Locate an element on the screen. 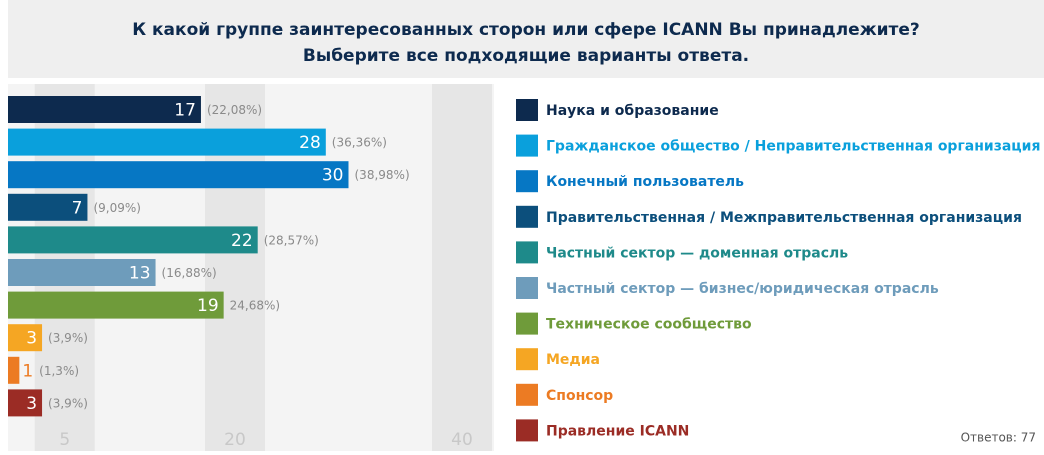  value-label: 19 is located at coordinates (208, 306).